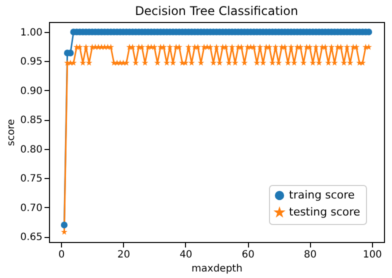 The image size is (392, 278). Describe the element at coordinates (31, 179) in the screenshot. I see `y-tick-label: 0.75` at that location.